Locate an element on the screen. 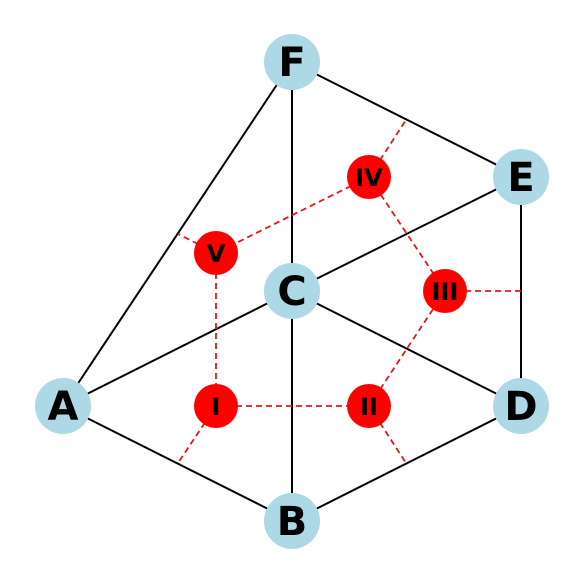 This screenshot has width=584, height=584. primal-node-label: D is located at coordinates (520, 407).